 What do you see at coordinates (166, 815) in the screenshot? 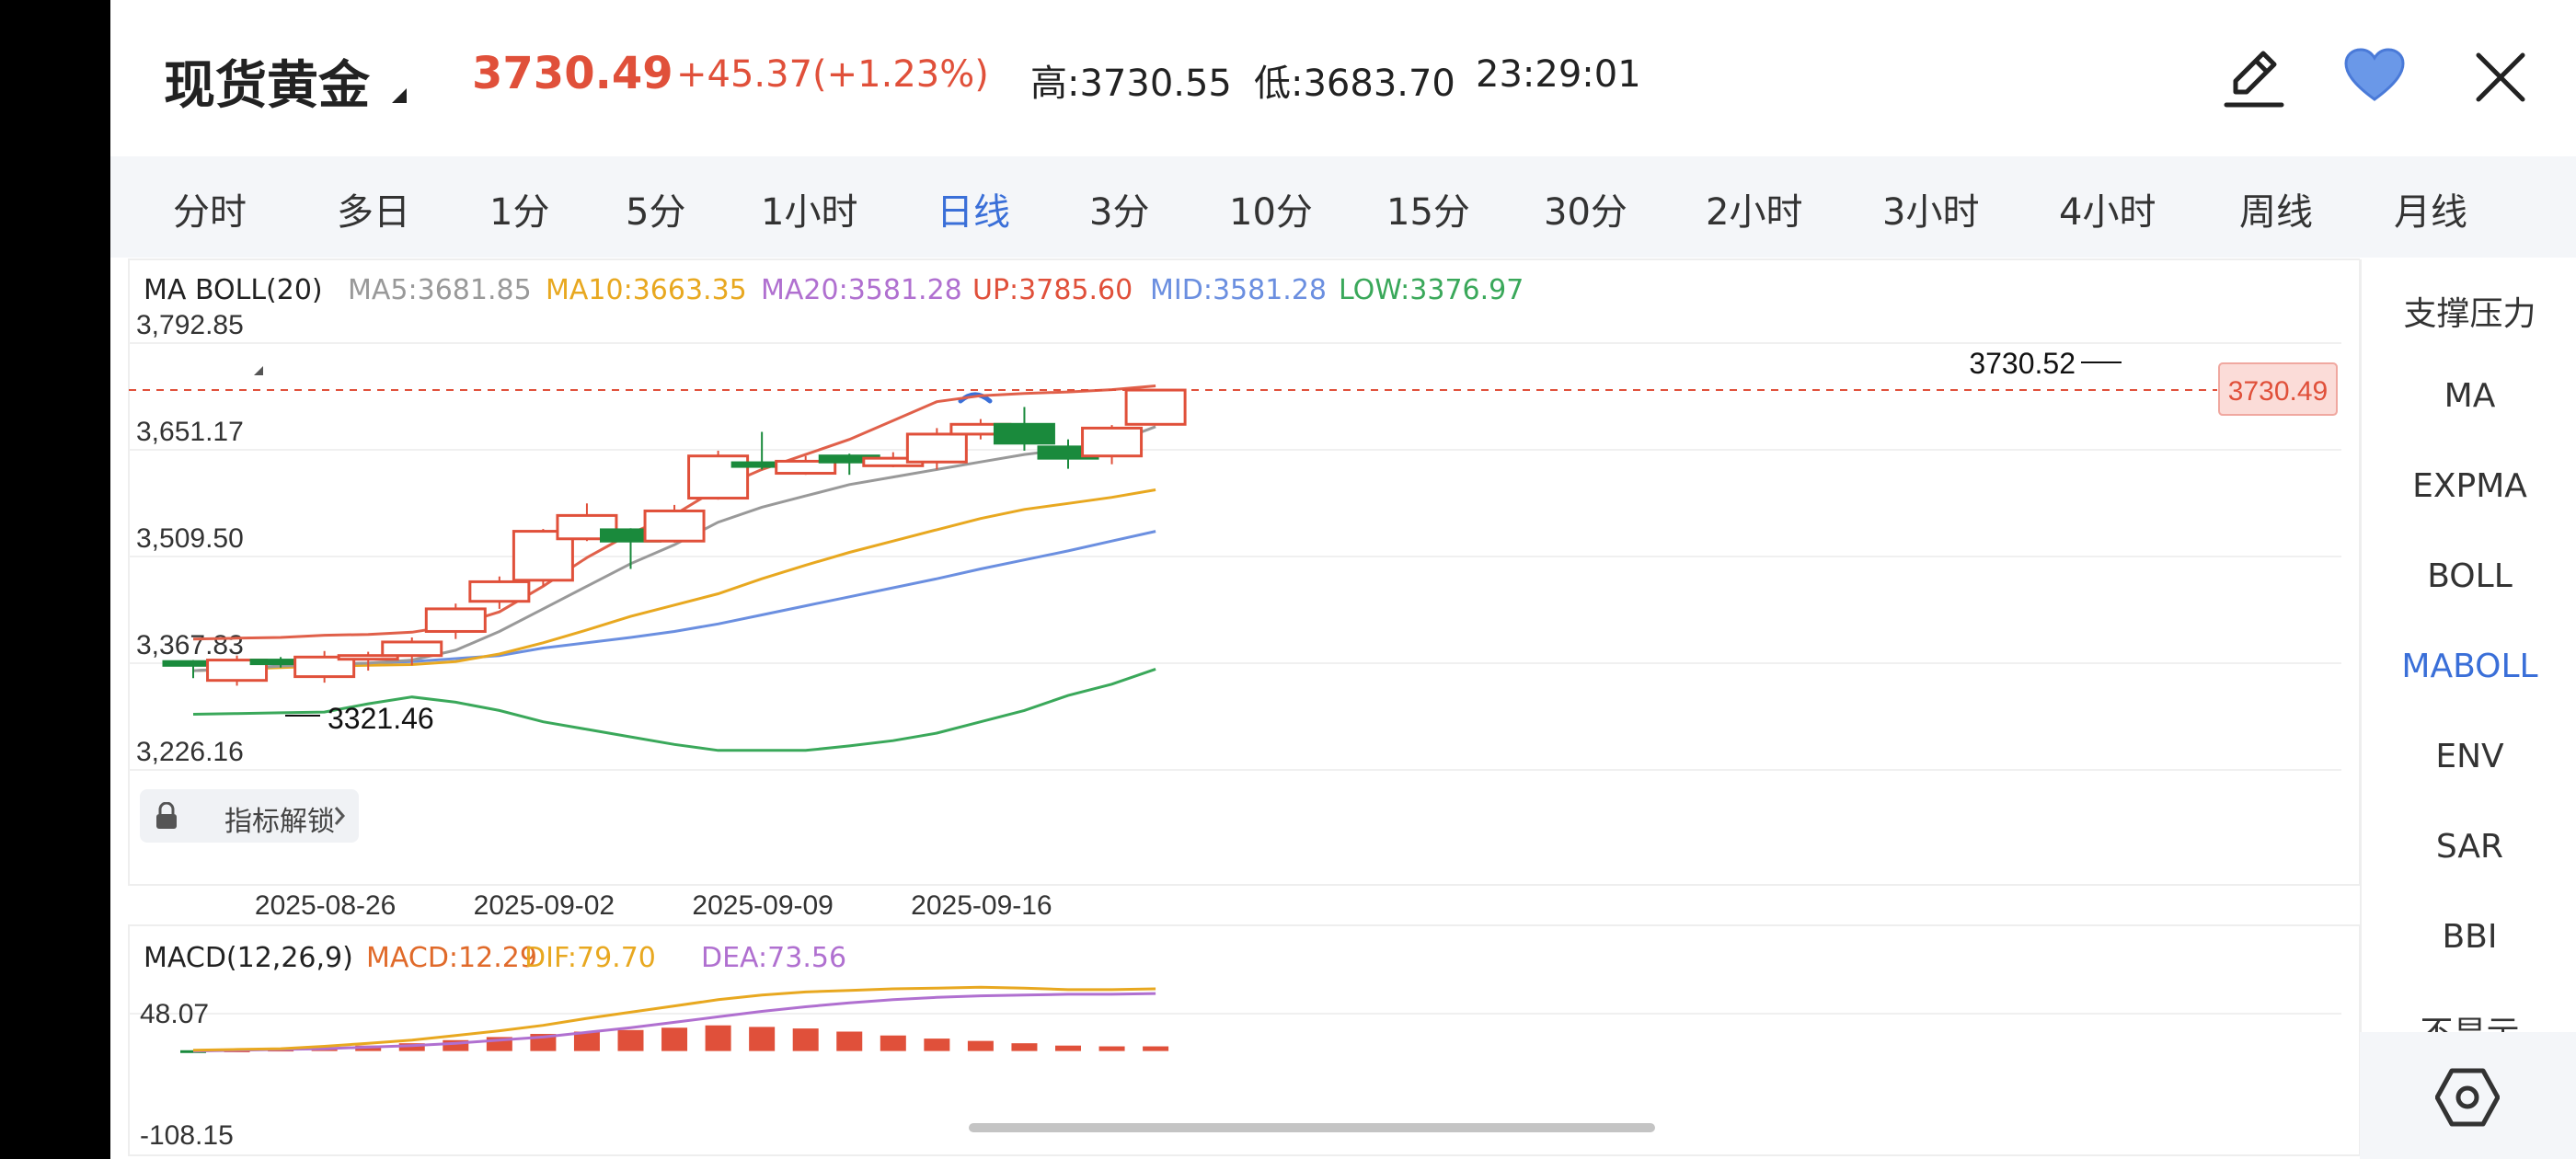
I see `lock-icon` at bounding box center [166, 815].